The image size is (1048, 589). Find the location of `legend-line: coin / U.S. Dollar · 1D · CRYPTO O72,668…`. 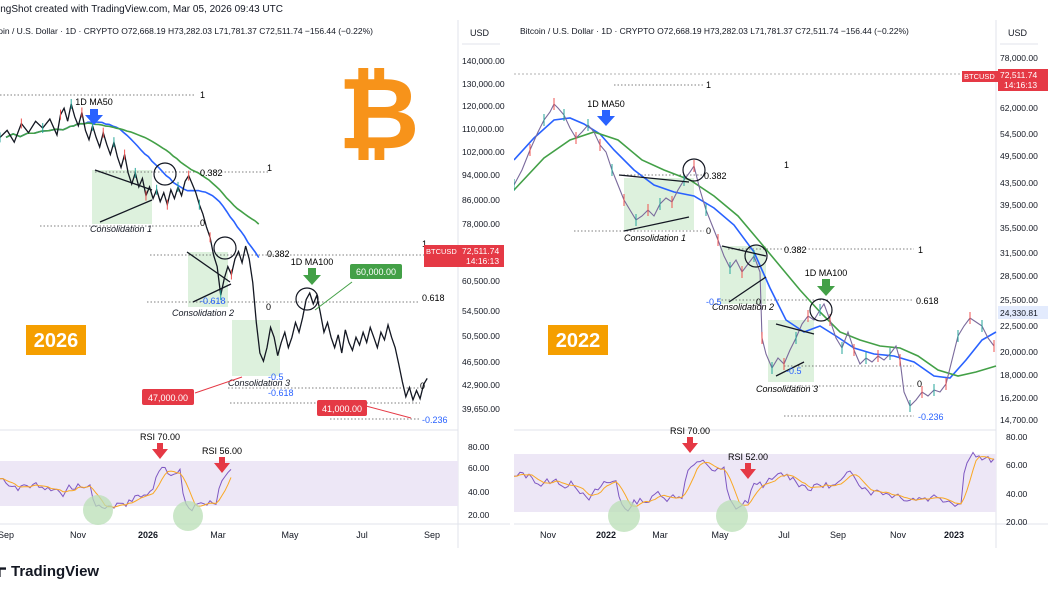

legend-line: coin / U.S. Dollar · 1D · CRYPTO O72,668… is located at coordinates (186, 31).